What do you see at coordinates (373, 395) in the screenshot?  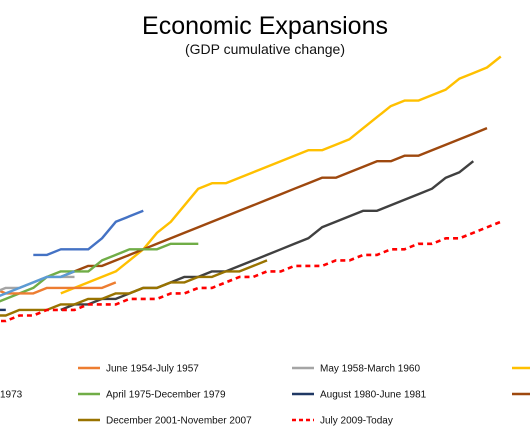 I see `legend-label-4: August 1980-June 1981` at bounding box center [373, 395].